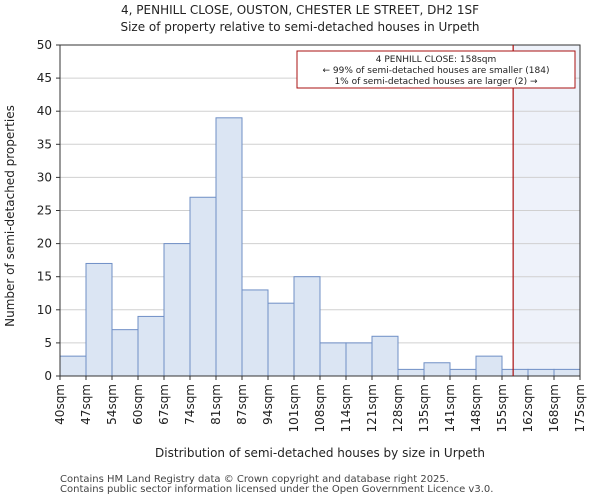 Image resolution: width=600 pixels, height=500 pixels. I want to click on annotation-box, so click(436, 69).